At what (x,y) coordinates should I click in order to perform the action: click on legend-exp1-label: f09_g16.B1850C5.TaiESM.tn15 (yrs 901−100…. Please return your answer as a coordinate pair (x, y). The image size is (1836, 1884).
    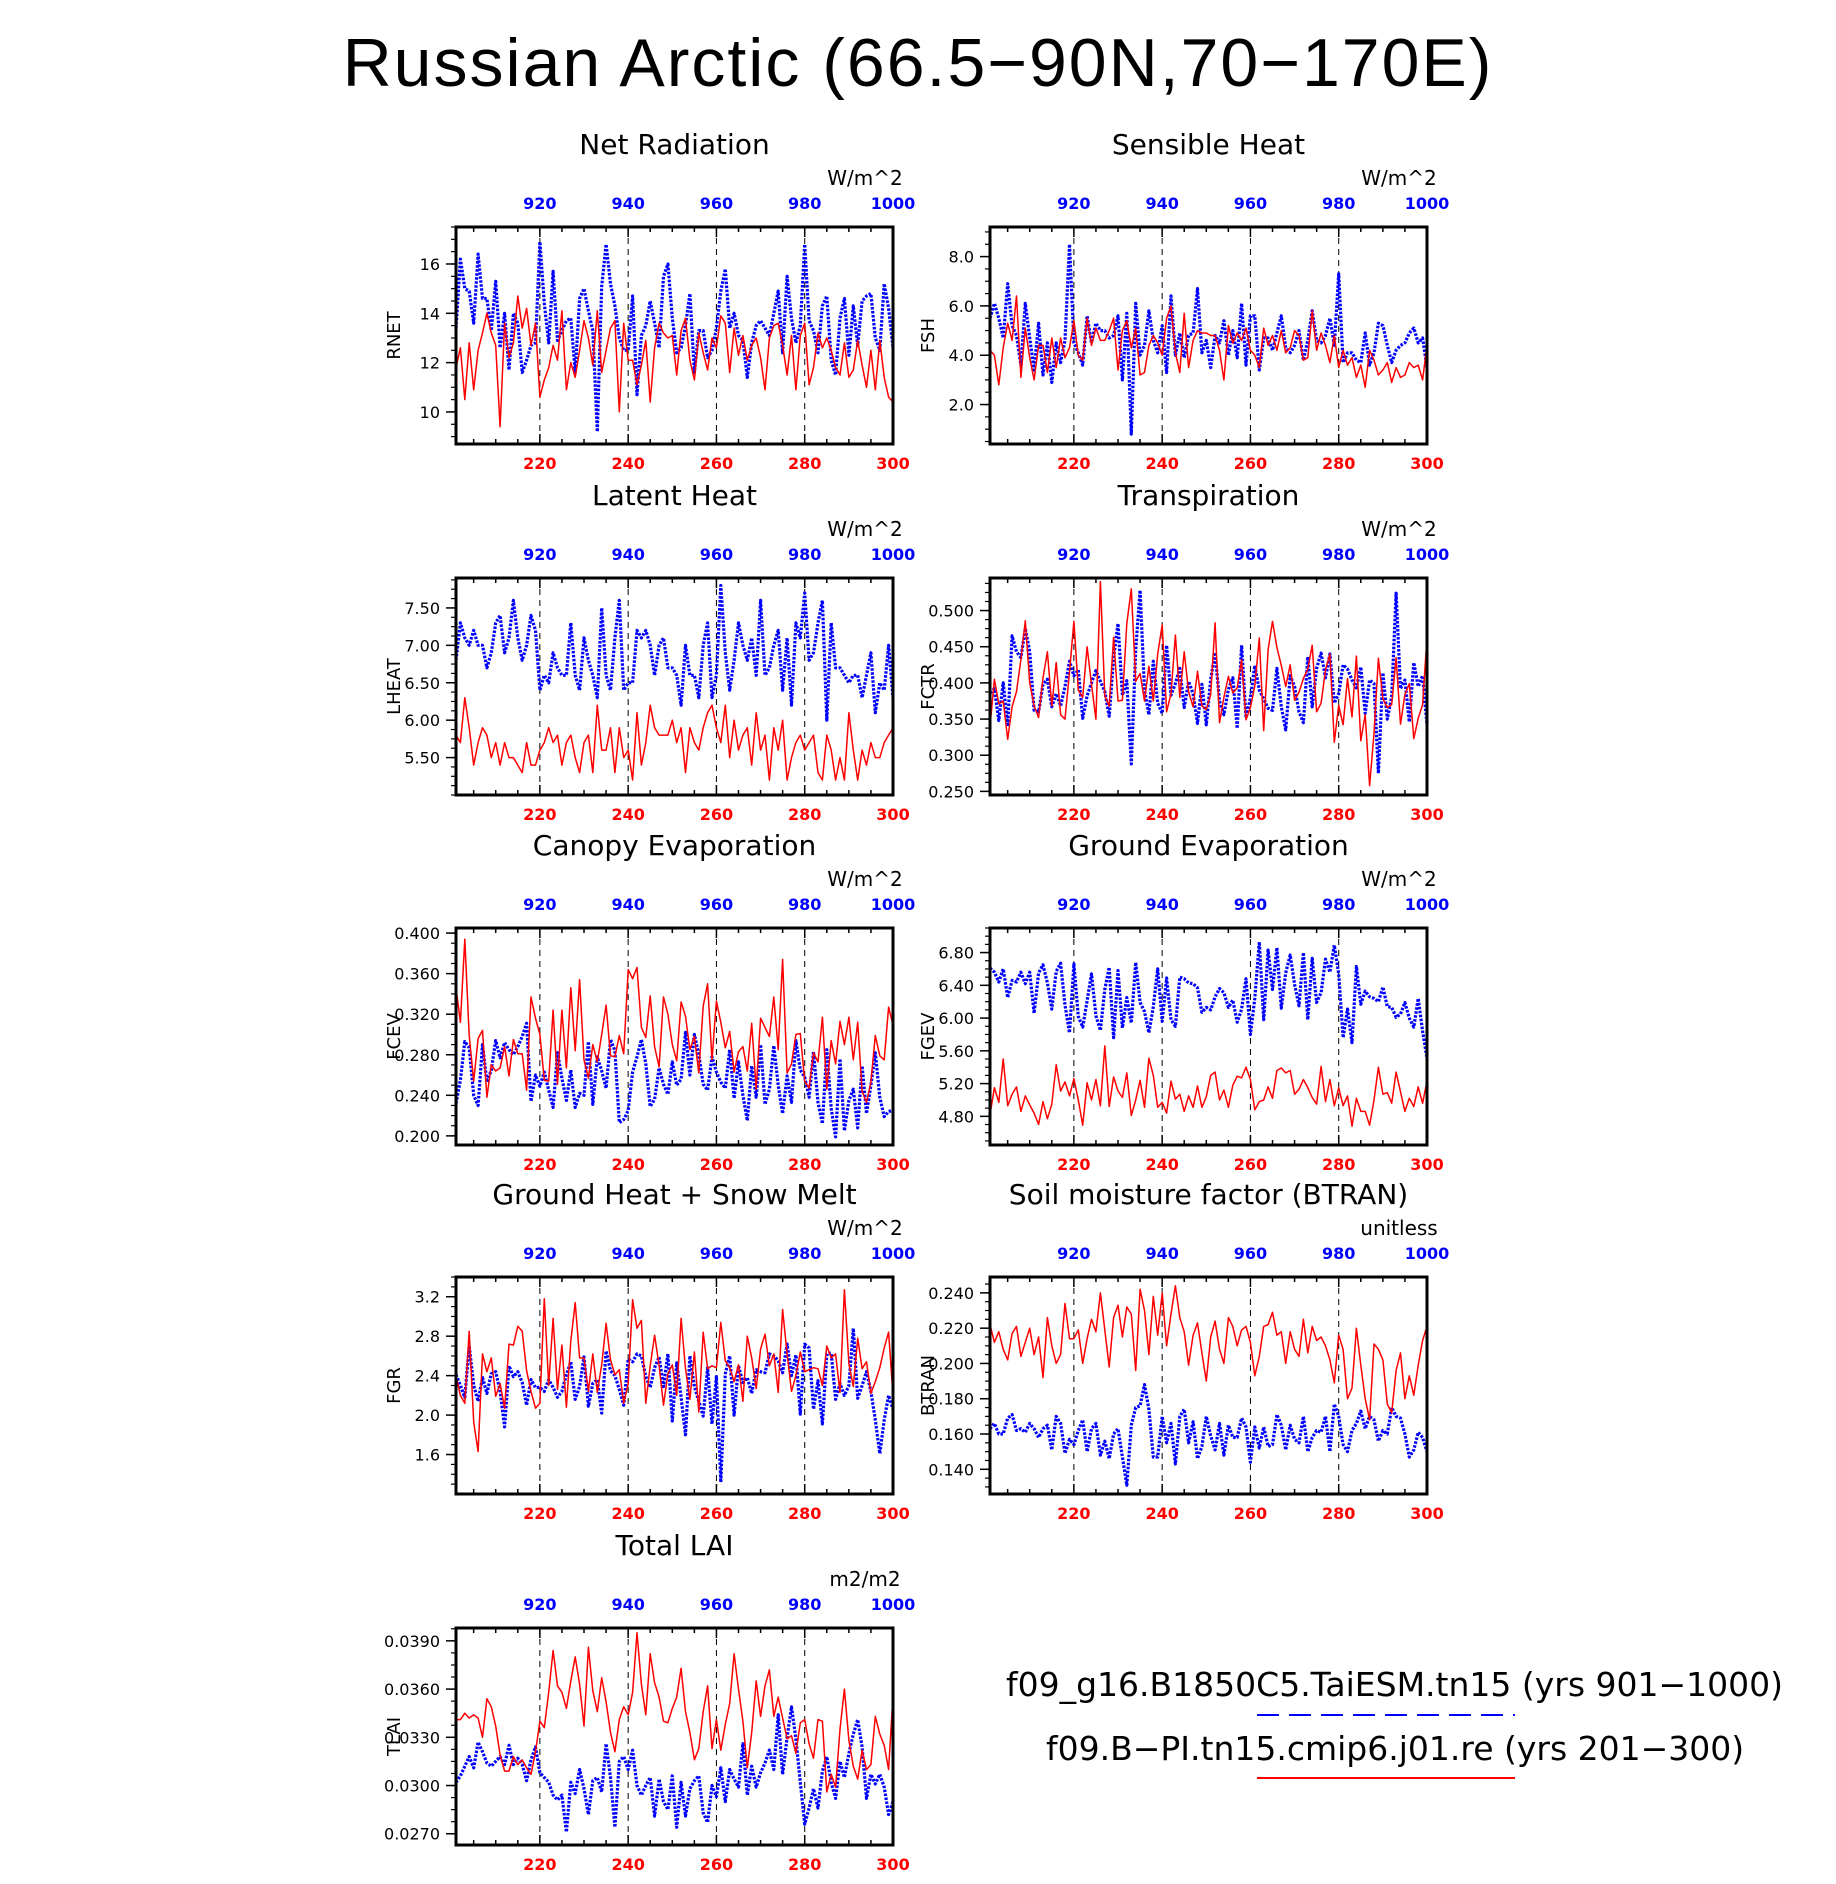
    Looking at the image, I should click on (1395, 1684).